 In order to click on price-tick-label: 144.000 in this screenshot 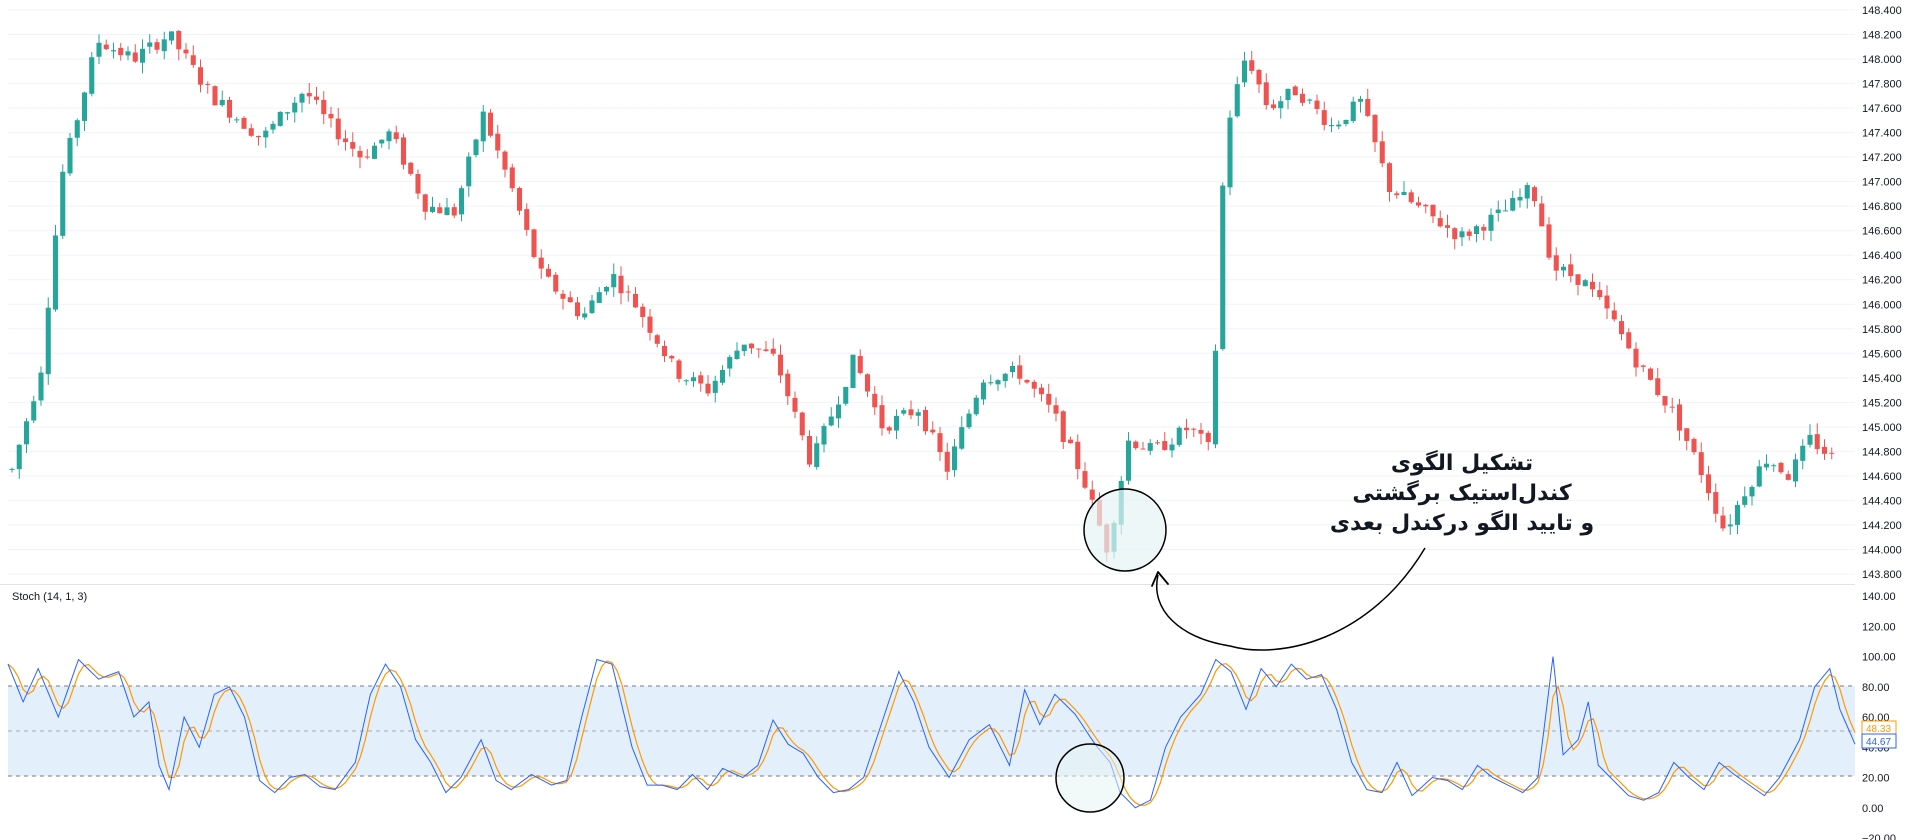, I will do `click(1882, 550)`.